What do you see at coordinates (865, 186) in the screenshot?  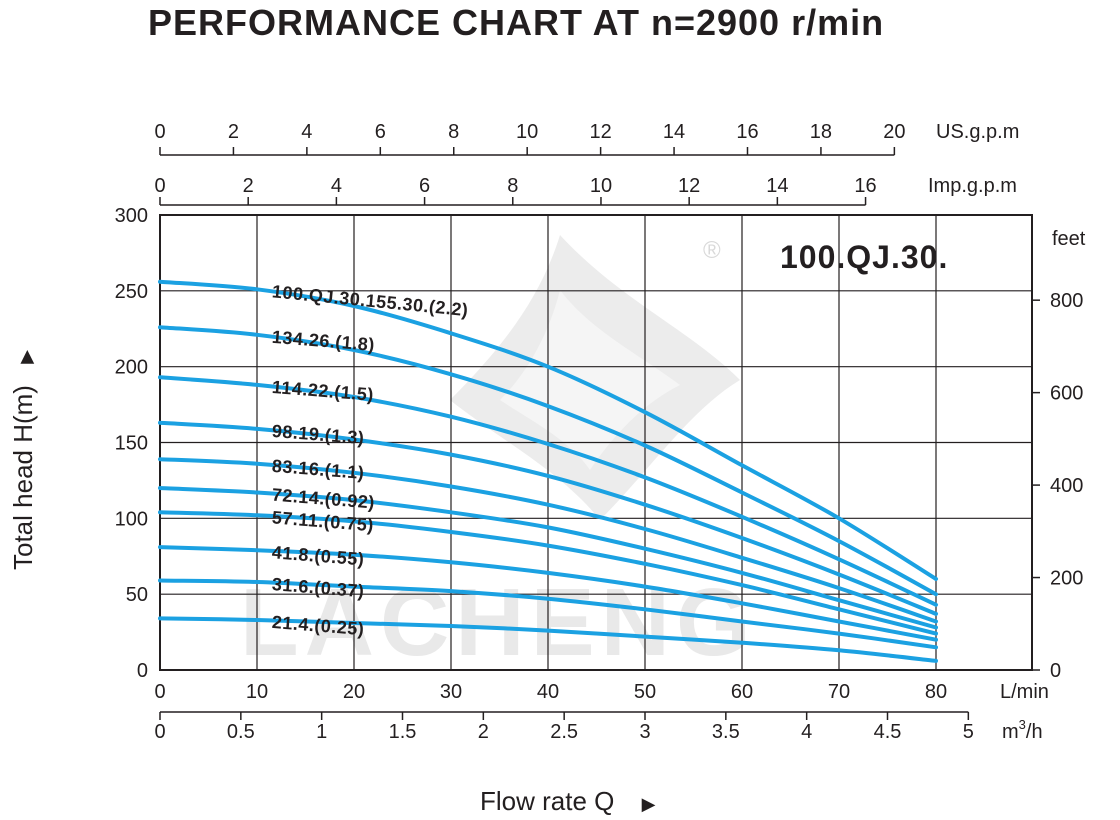 I see `x-tick-label-impgpm: 16` at bounding box center [865, 186].